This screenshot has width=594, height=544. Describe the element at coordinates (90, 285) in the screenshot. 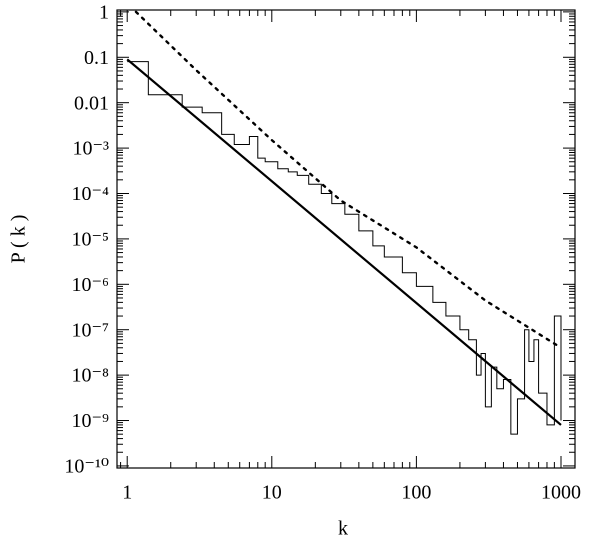

I see `y-tick-label: 10⁻⁶` at that location.